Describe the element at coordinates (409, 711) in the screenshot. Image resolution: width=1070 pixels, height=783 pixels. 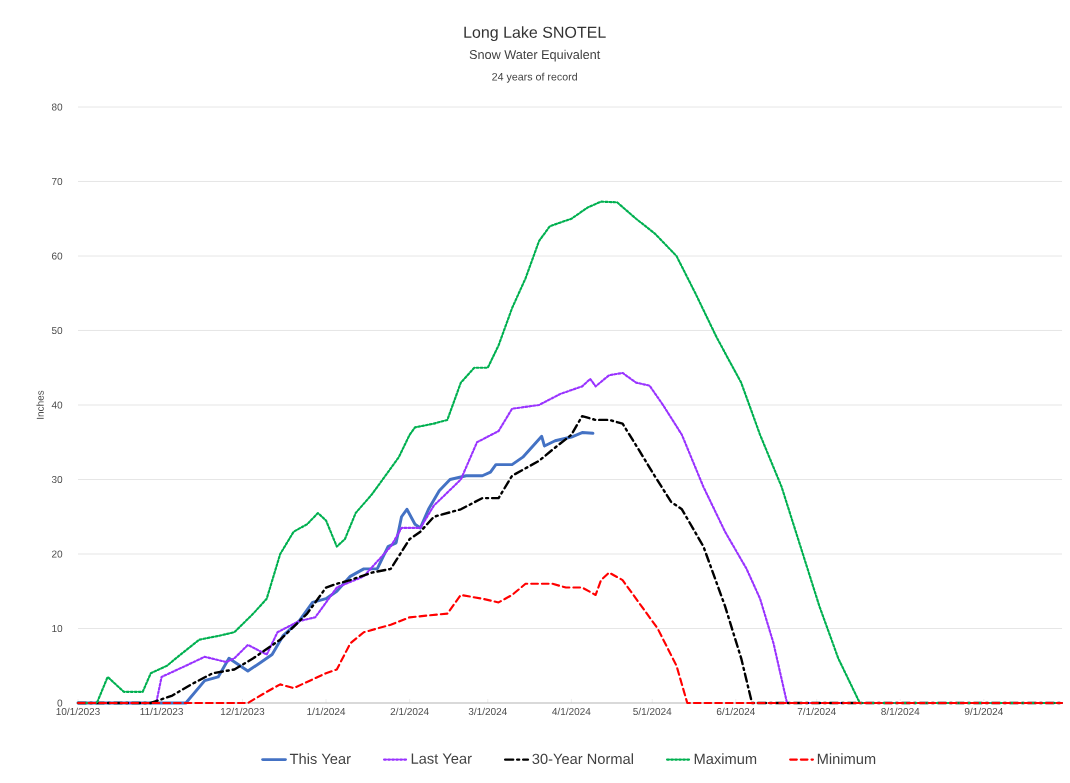
I see `x-tick-label: 2/1/2024` at that location.